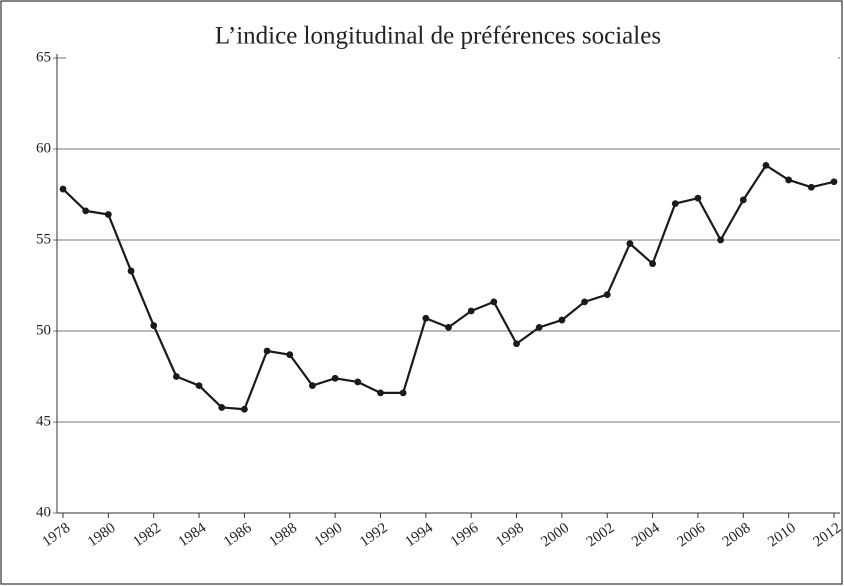 Image resolution: width=844 pixels, height=586 pixels. Describe the element at coordinates (43, 512) in the screenshot. I see `y-tick-label: 40` at that location.